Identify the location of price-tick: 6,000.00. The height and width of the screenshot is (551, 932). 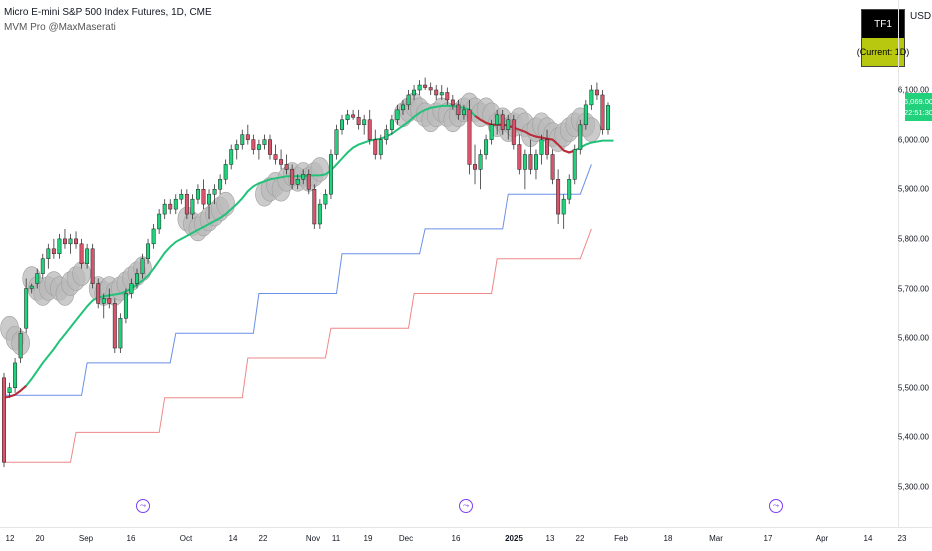
(913, 140).